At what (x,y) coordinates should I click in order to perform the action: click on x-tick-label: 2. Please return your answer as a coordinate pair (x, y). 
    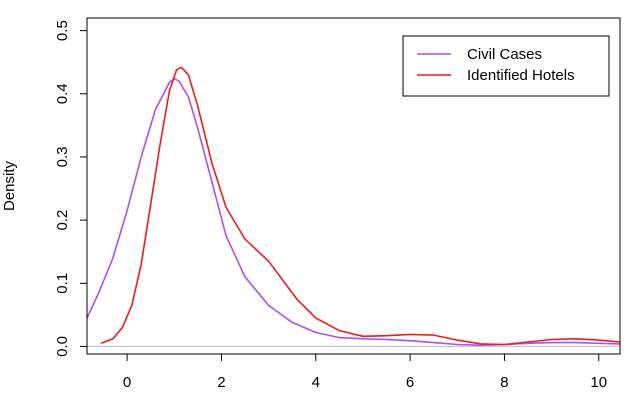
    Looking at the image, I should click on (221, 382).